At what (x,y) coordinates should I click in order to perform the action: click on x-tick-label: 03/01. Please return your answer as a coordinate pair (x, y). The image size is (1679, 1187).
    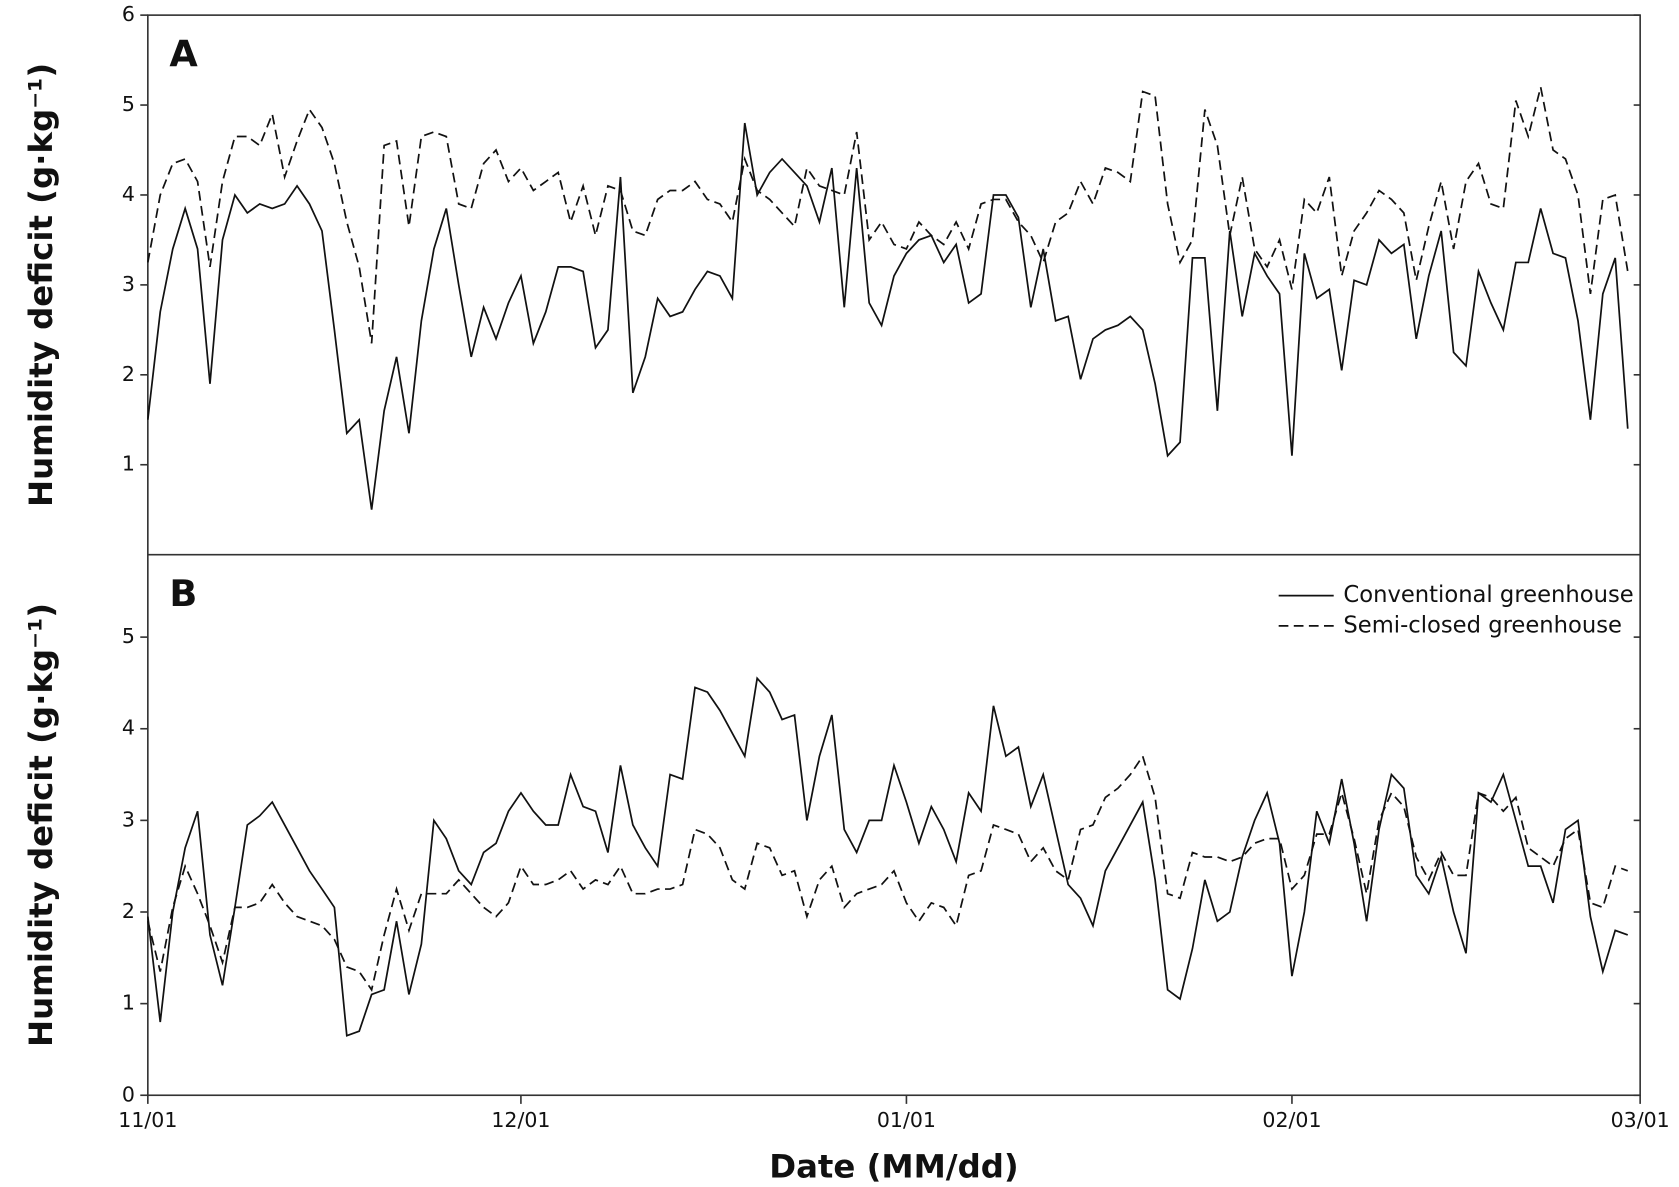
    Looking at the image, I should click on (1640, 1120).